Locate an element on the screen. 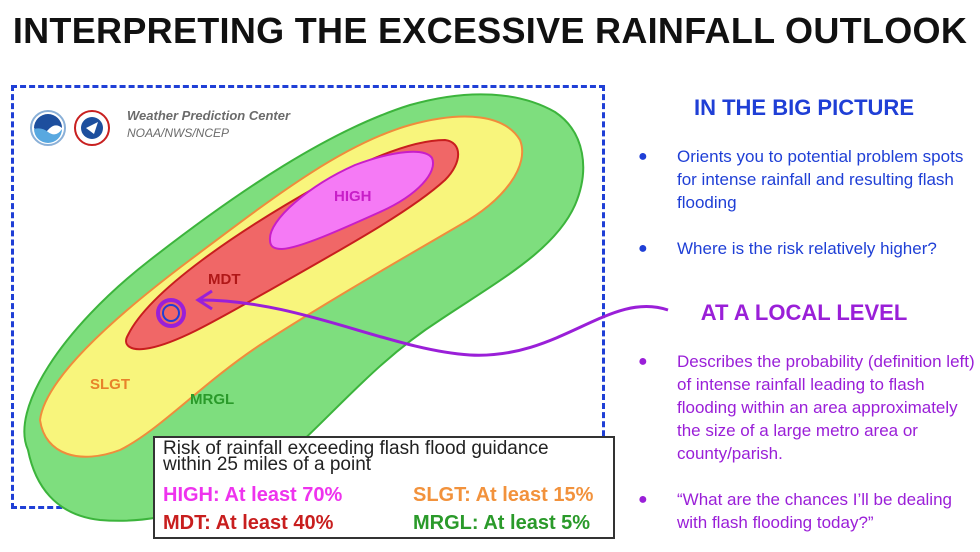  big-picture-heading: IN THE BIG PICTURE is located at coordinates (803, 107).